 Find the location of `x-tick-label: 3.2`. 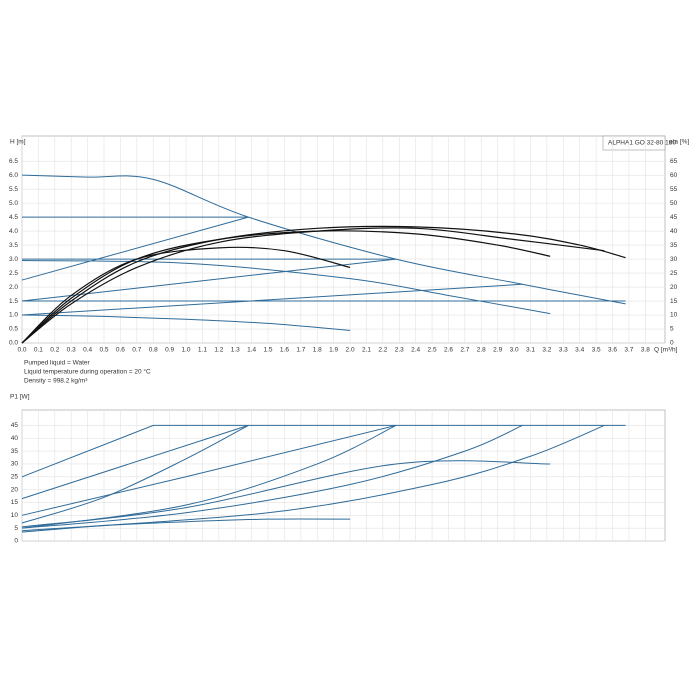

x-tick-label: 3.2 is located at coordinates (546, 350).